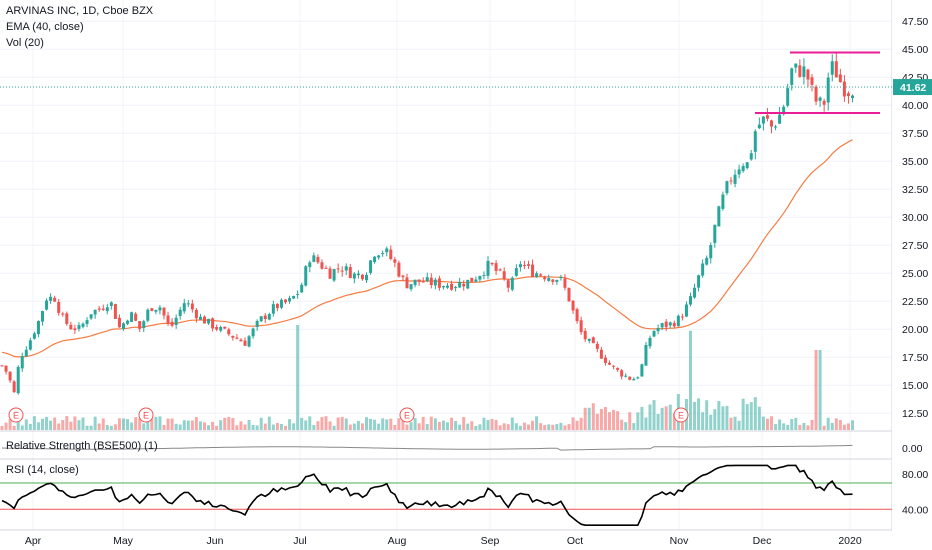  Describe the element at coordinates (915, 475) in the screenshot. I see `rsi-tick-label: 80.00` at that location.